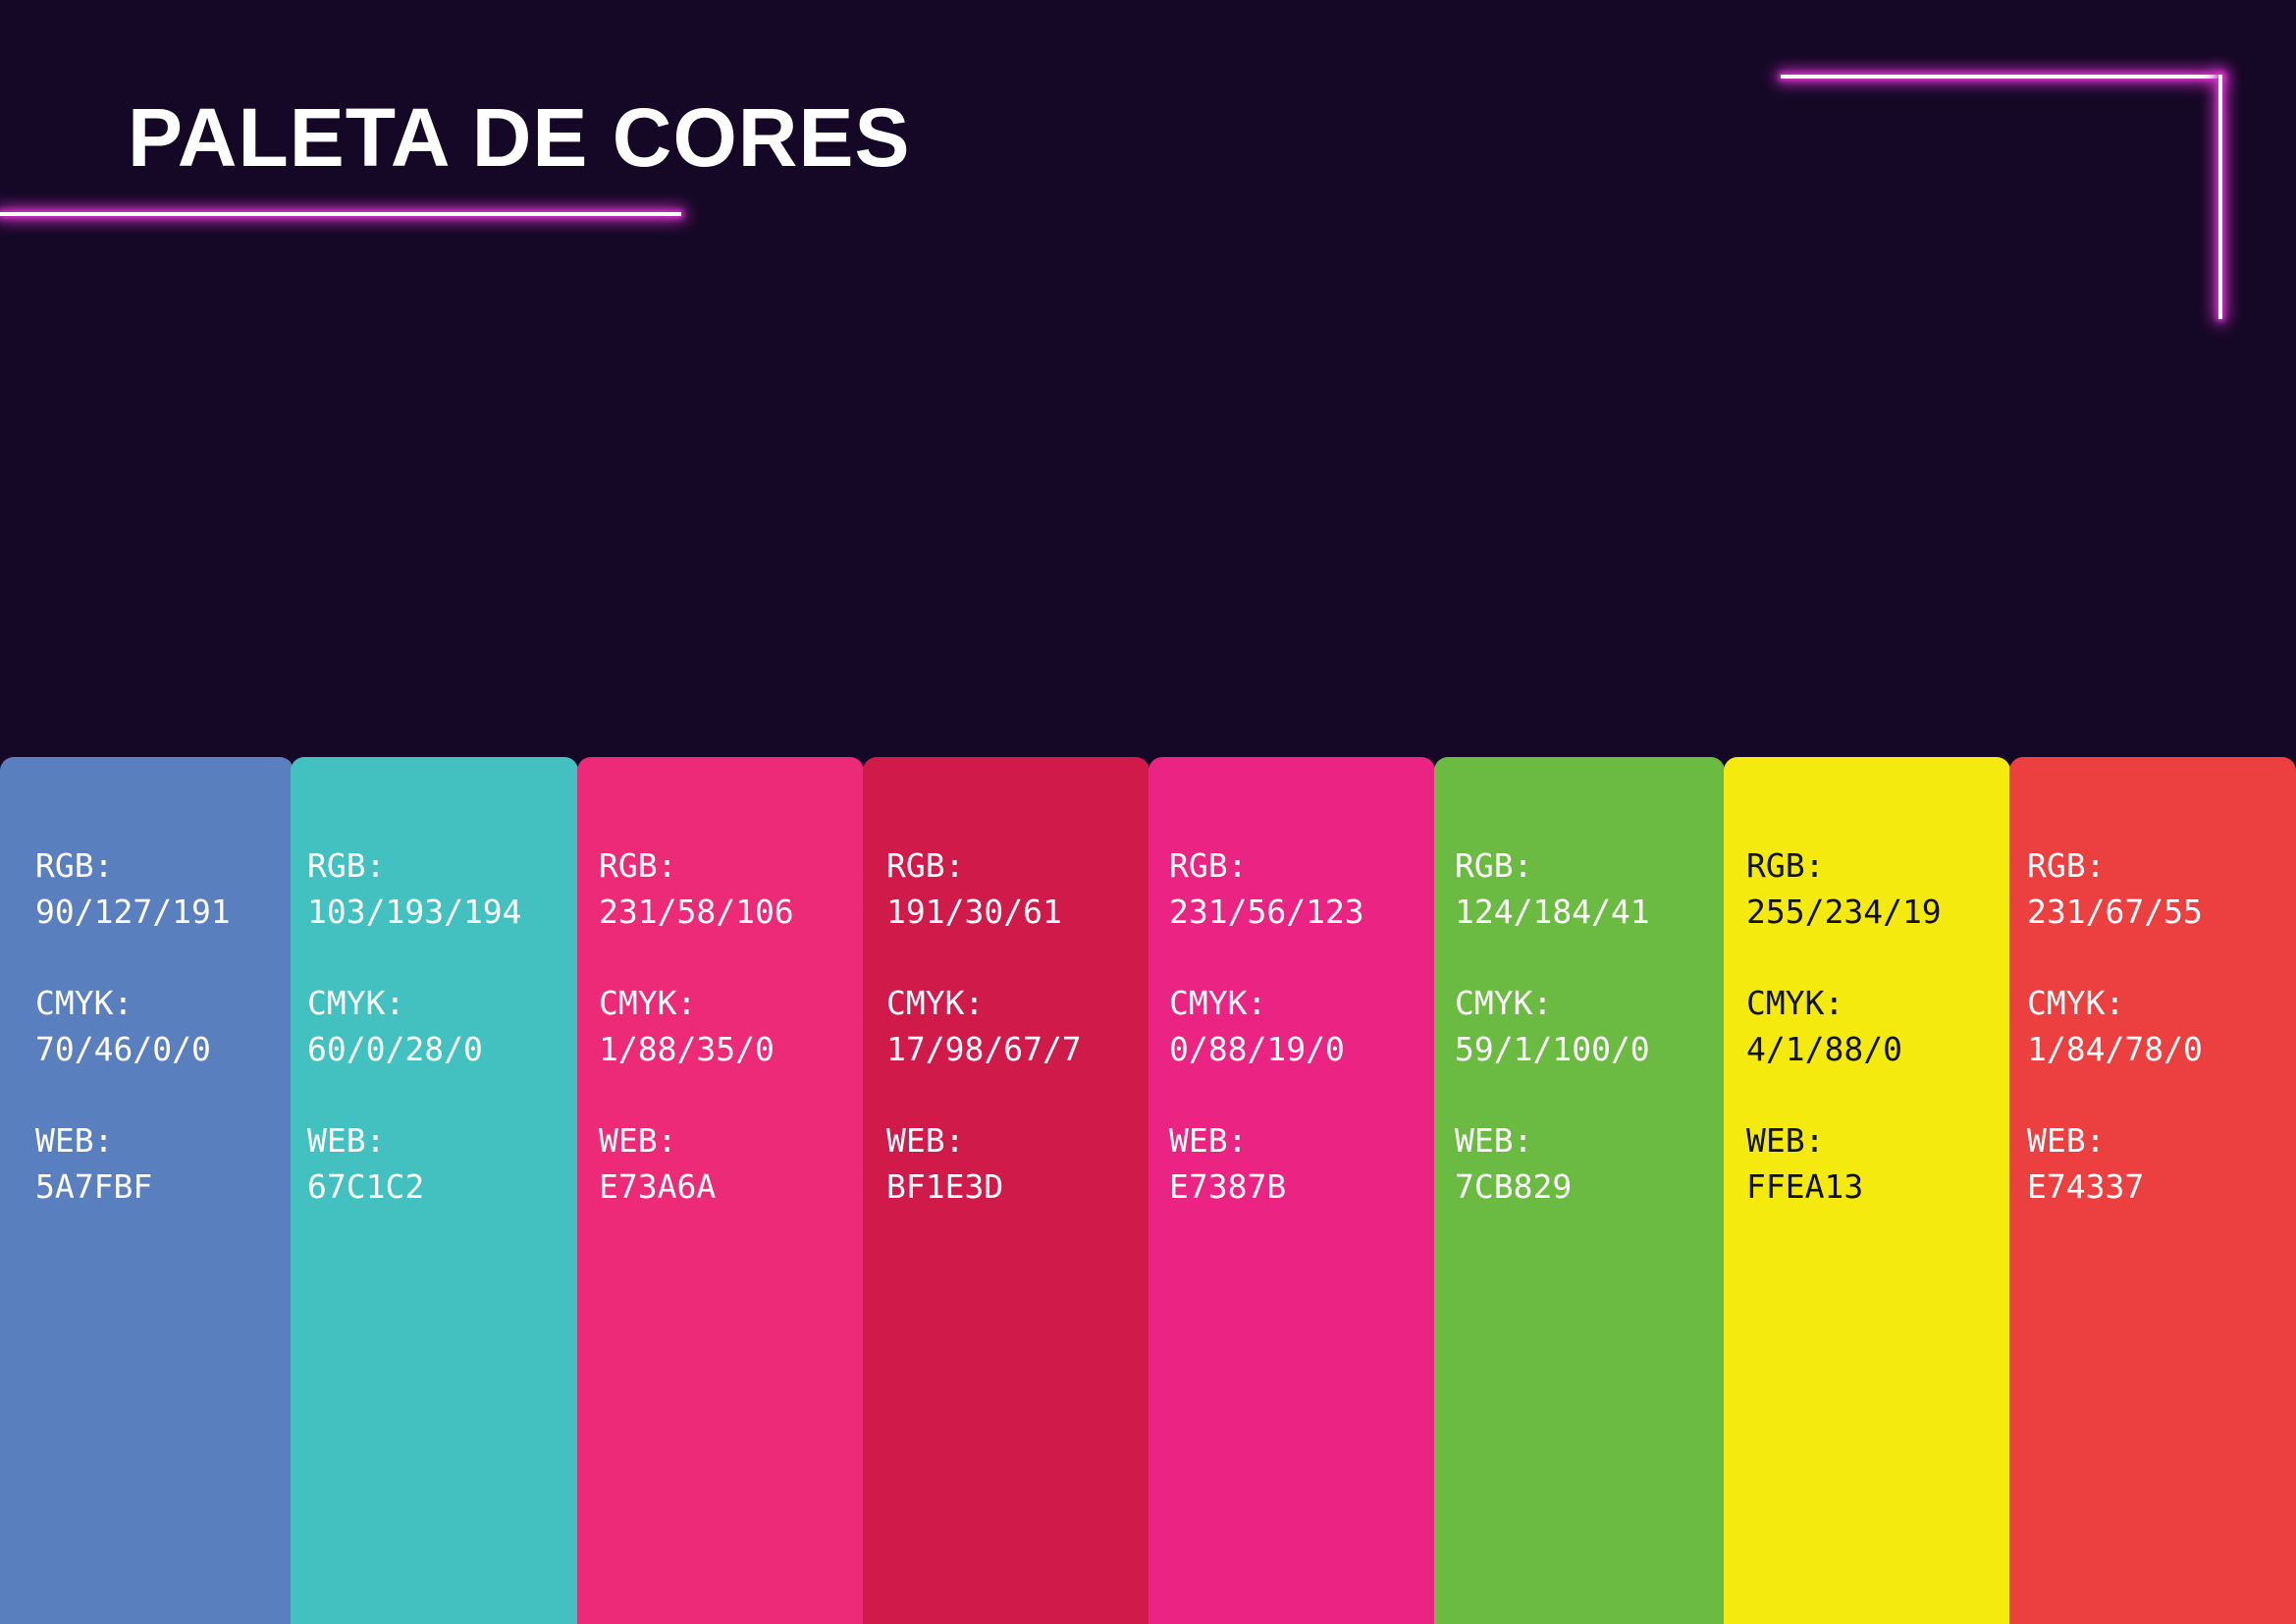 The height and width of the screenshot is (1624, 2296). I want to click on cmyk-value: 60/0/28/0, so click(395, 1049).